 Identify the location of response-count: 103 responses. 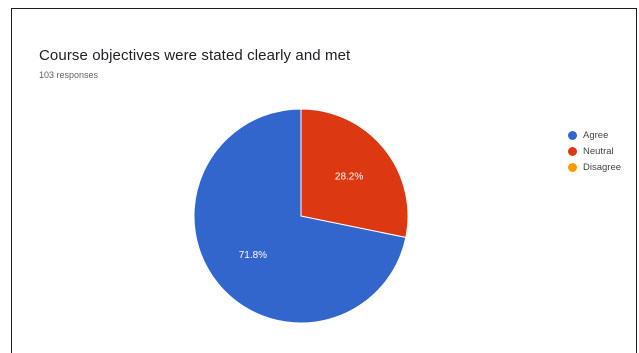
(69, 75).